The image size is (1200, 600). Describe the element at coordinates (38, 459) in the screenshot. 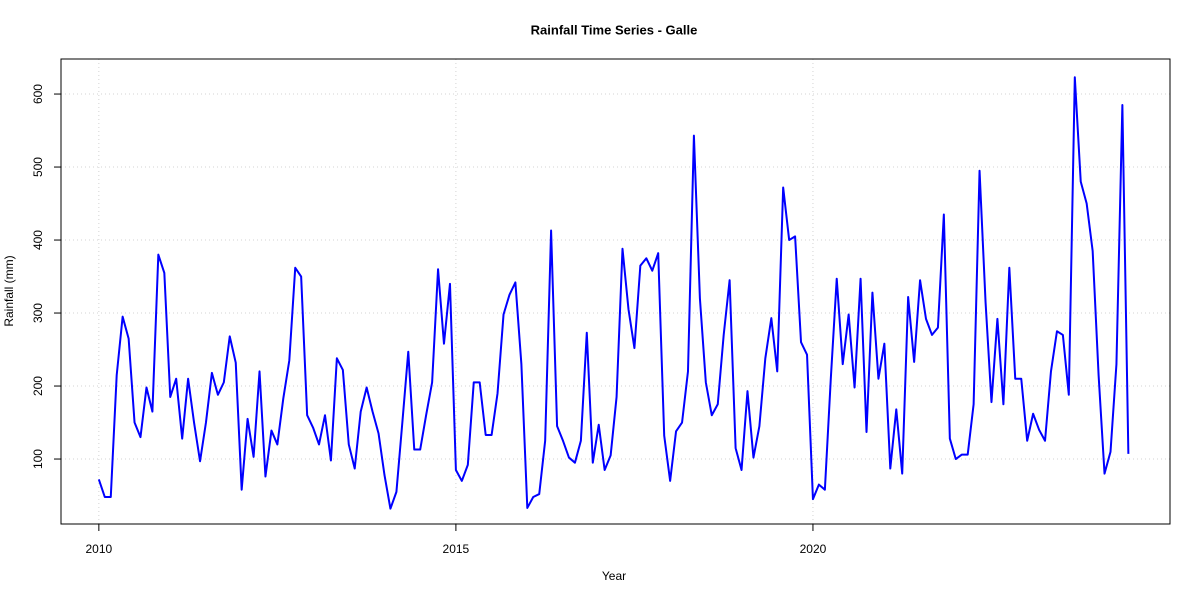

I see `y-tick-label: 100` at that location.